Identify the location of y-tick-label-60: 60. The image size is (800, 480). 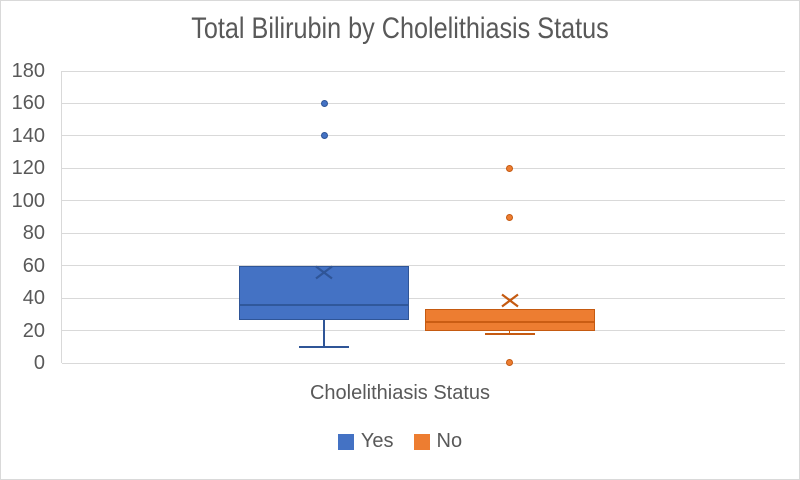
(33, 265).